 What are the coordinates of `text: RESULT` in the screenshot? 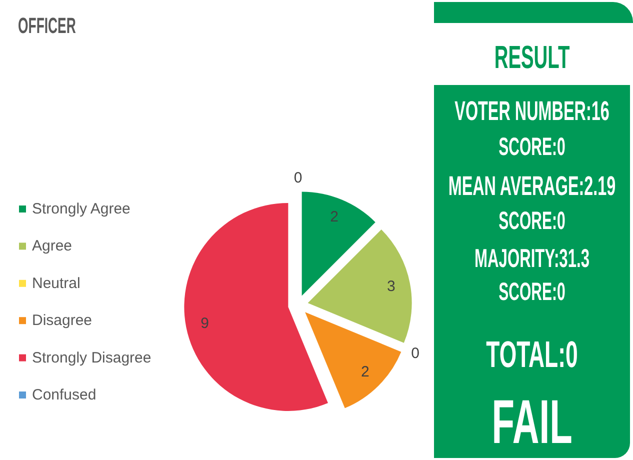 It's located at (532, 57).